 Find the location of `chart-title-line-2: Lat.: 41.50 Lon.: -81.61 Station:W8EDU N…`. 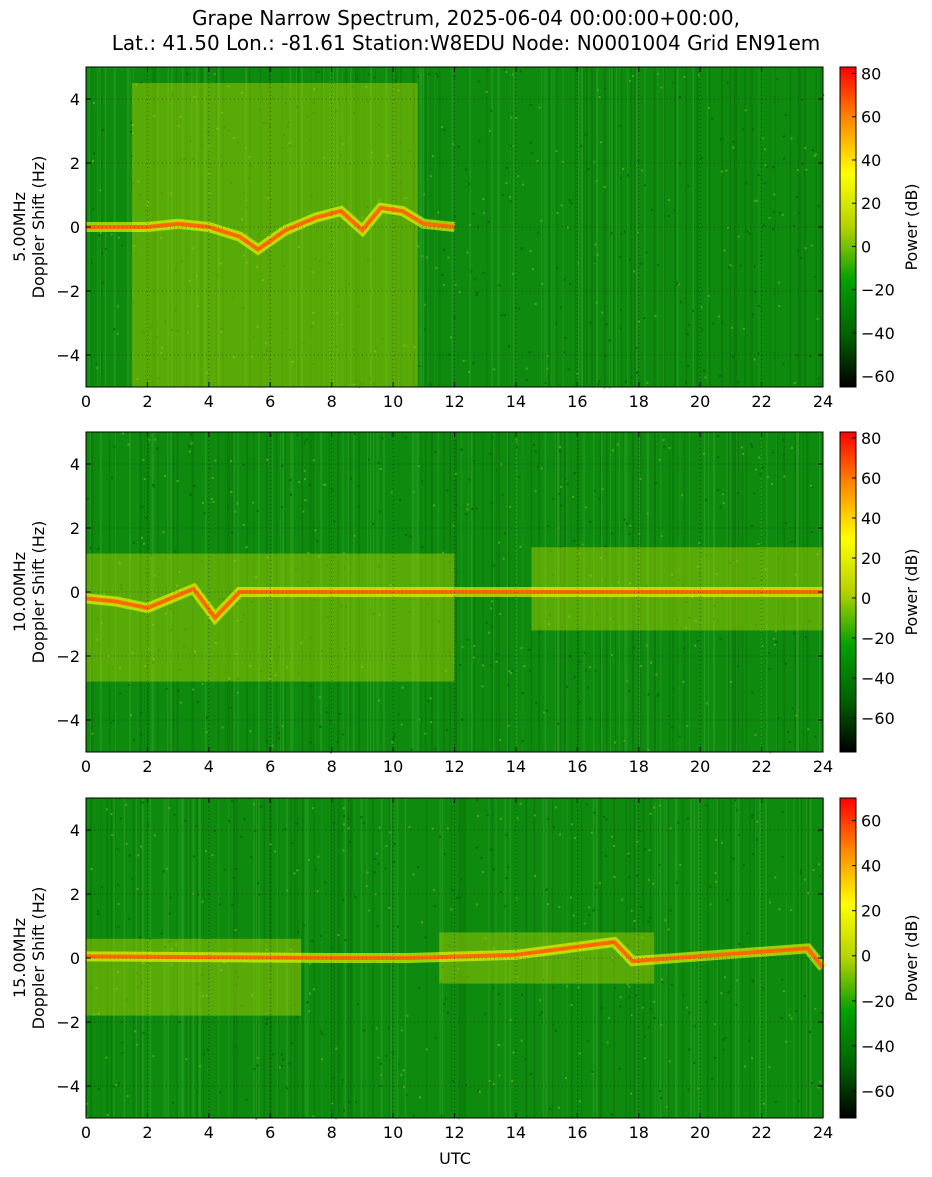

chart-title-line-2: Lat.: 41.50 Lon.: -81.61 Station:W8EDU N… is located at coordinates (466, 43).